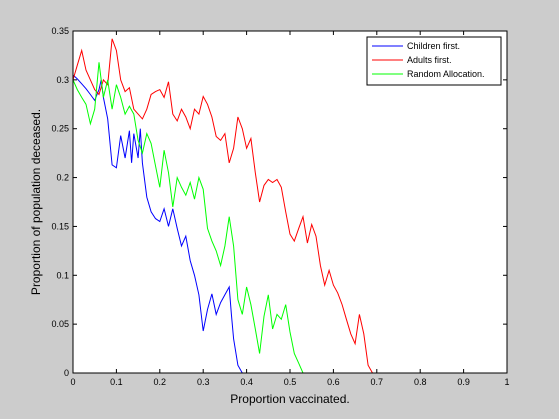 Image resolution: width=559 pixels, height=419 pixels. I want to click on legend-label-2: Adults first., so click(429, 60).